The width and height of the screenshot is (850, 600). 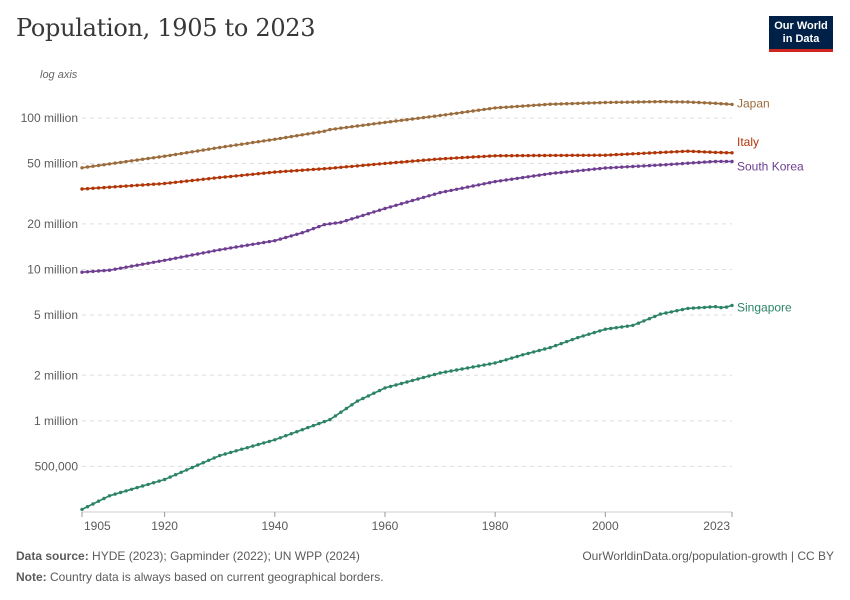 What do you see at coordinates (97, 526) in the screenshot?
I see `x-tick-label: 1905` at bounding box center [97, 526].